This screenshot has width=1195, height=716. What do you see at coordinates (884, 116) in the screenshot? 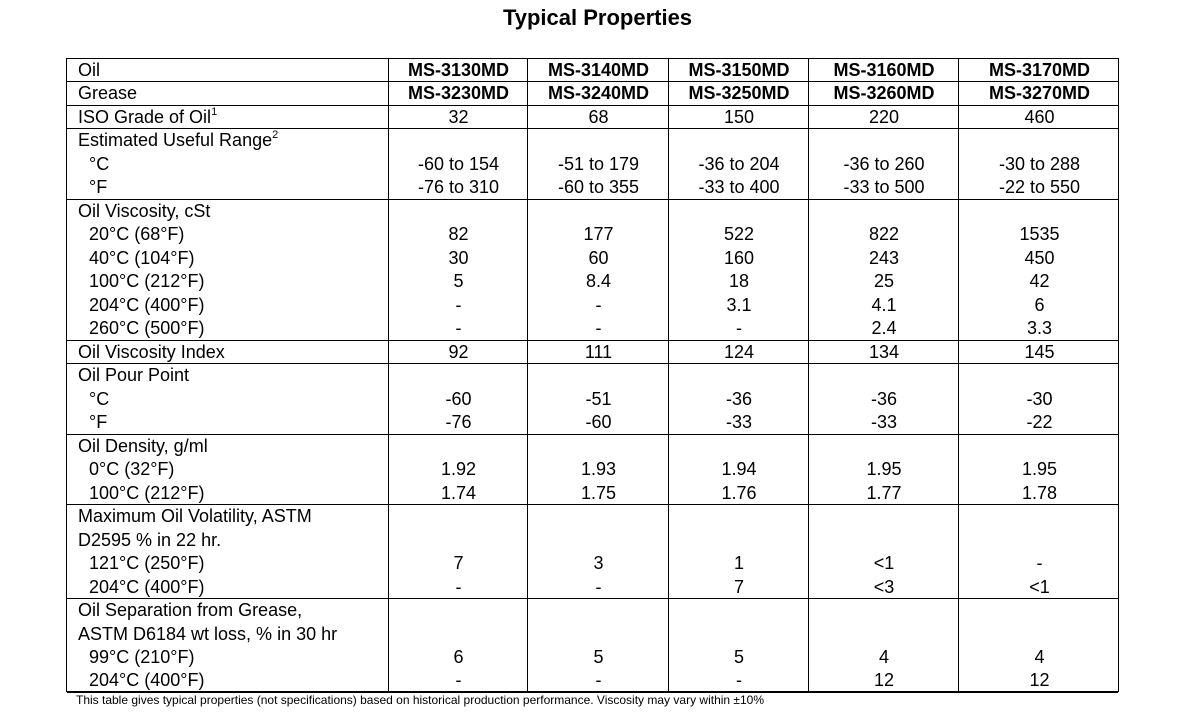
I see `value-cell: 220` at bounding box center [884, 116].